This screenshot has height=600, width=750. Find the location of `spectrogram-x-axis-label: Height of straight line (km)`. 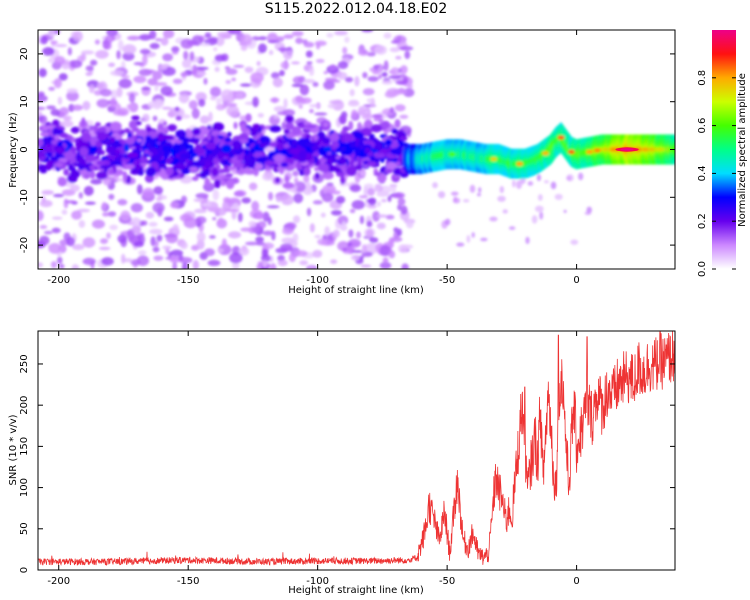

spectrogram-x-axis-label: Height of straight line (km) is located at coordinates (356, 290).